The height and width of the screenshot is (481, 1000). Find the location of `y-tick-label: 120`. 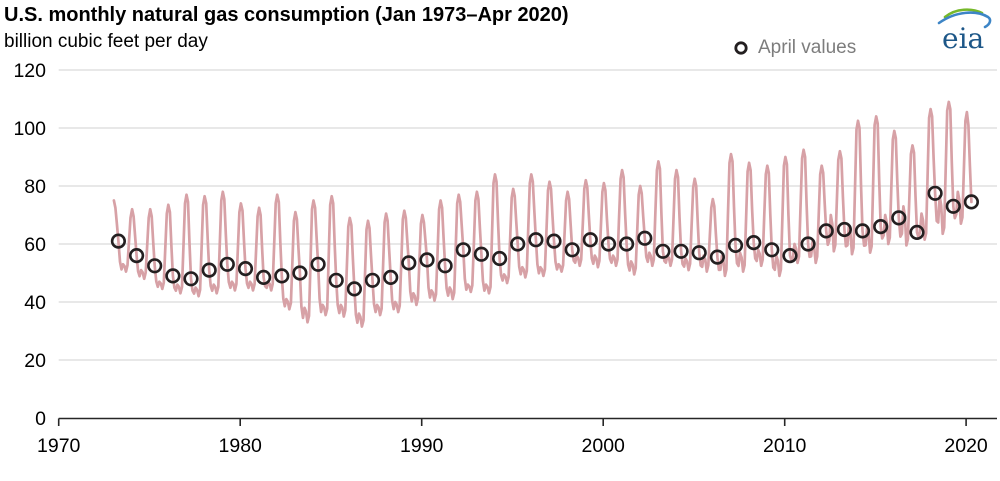

y-tick-label: 120 is located at coordinates (29, 71).